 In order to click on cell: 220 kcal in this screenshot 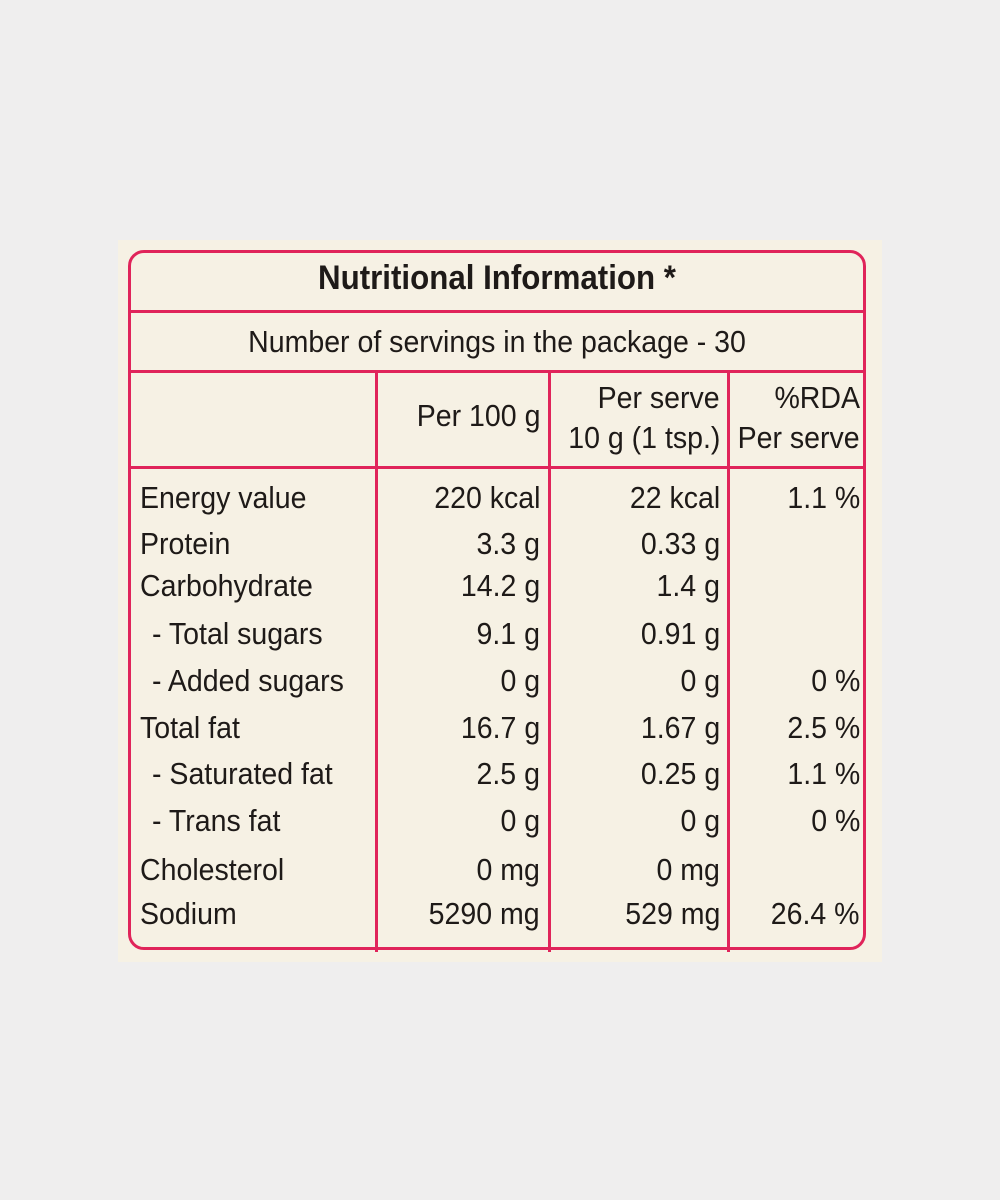, I will do `click(486, 497)`.